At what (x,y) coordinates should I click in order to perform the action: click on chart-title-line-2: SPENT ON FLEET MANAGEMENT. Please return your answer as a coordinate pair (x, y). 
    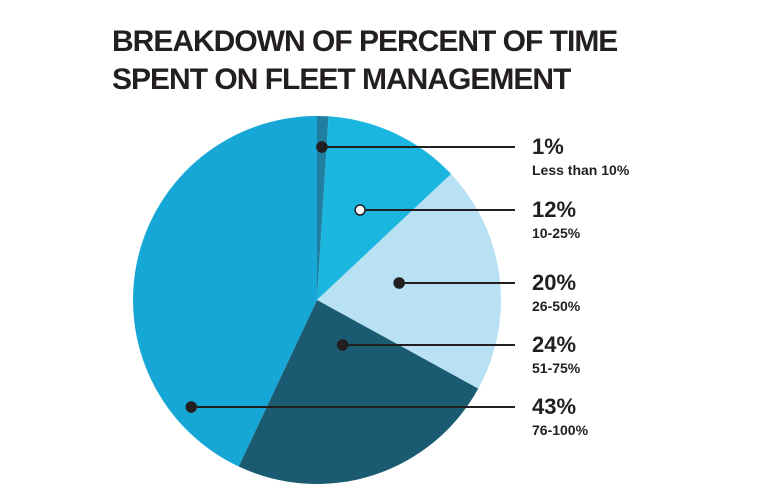
    Looking at the image, I should click on (341, 79).